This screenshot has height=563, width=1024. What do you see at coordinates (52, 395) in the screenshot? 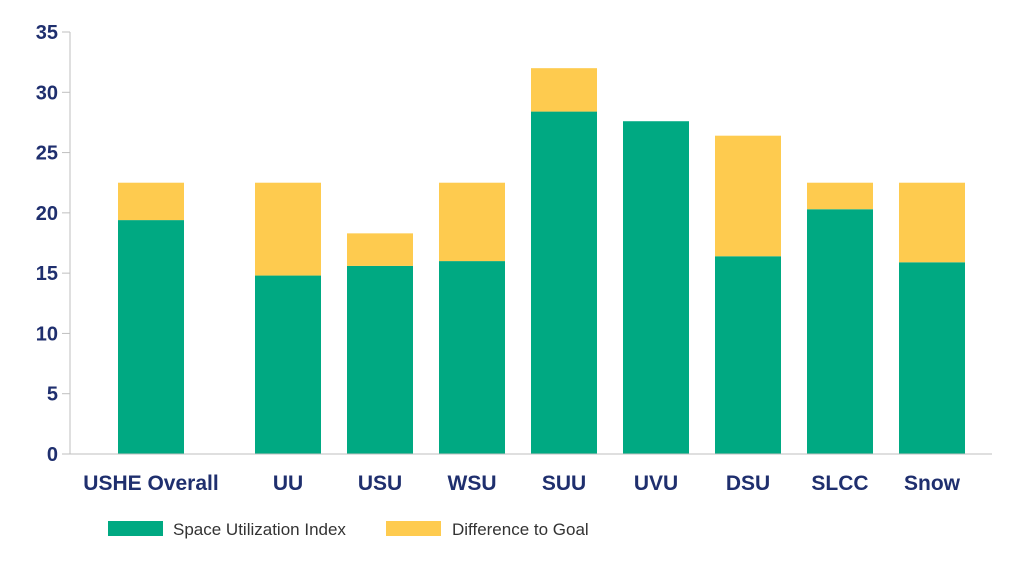
I see `y-tick-label: 5` at bounding box center [52, 395].